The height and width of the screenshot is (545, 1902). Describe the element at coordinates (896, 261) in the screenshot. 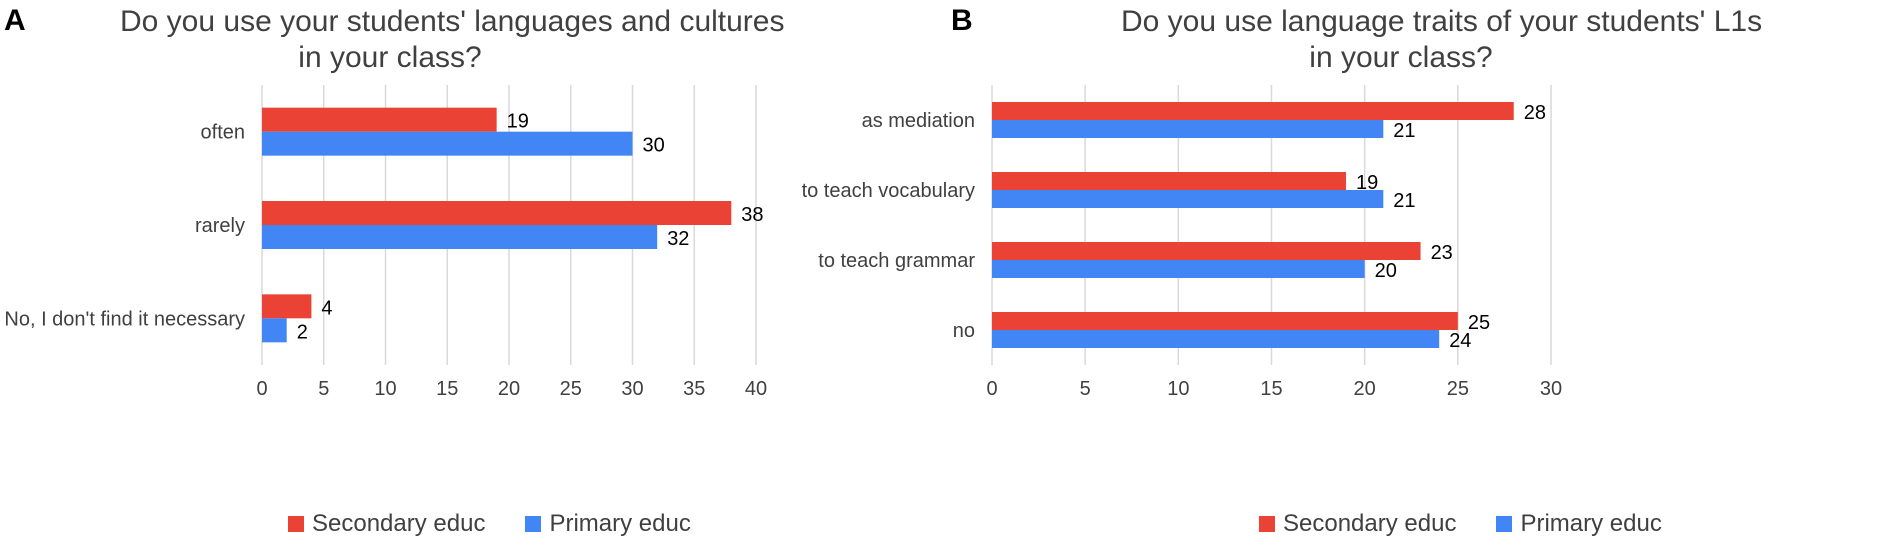

I see `category-label-to-teach-grammar: to teach grammar` at that location.